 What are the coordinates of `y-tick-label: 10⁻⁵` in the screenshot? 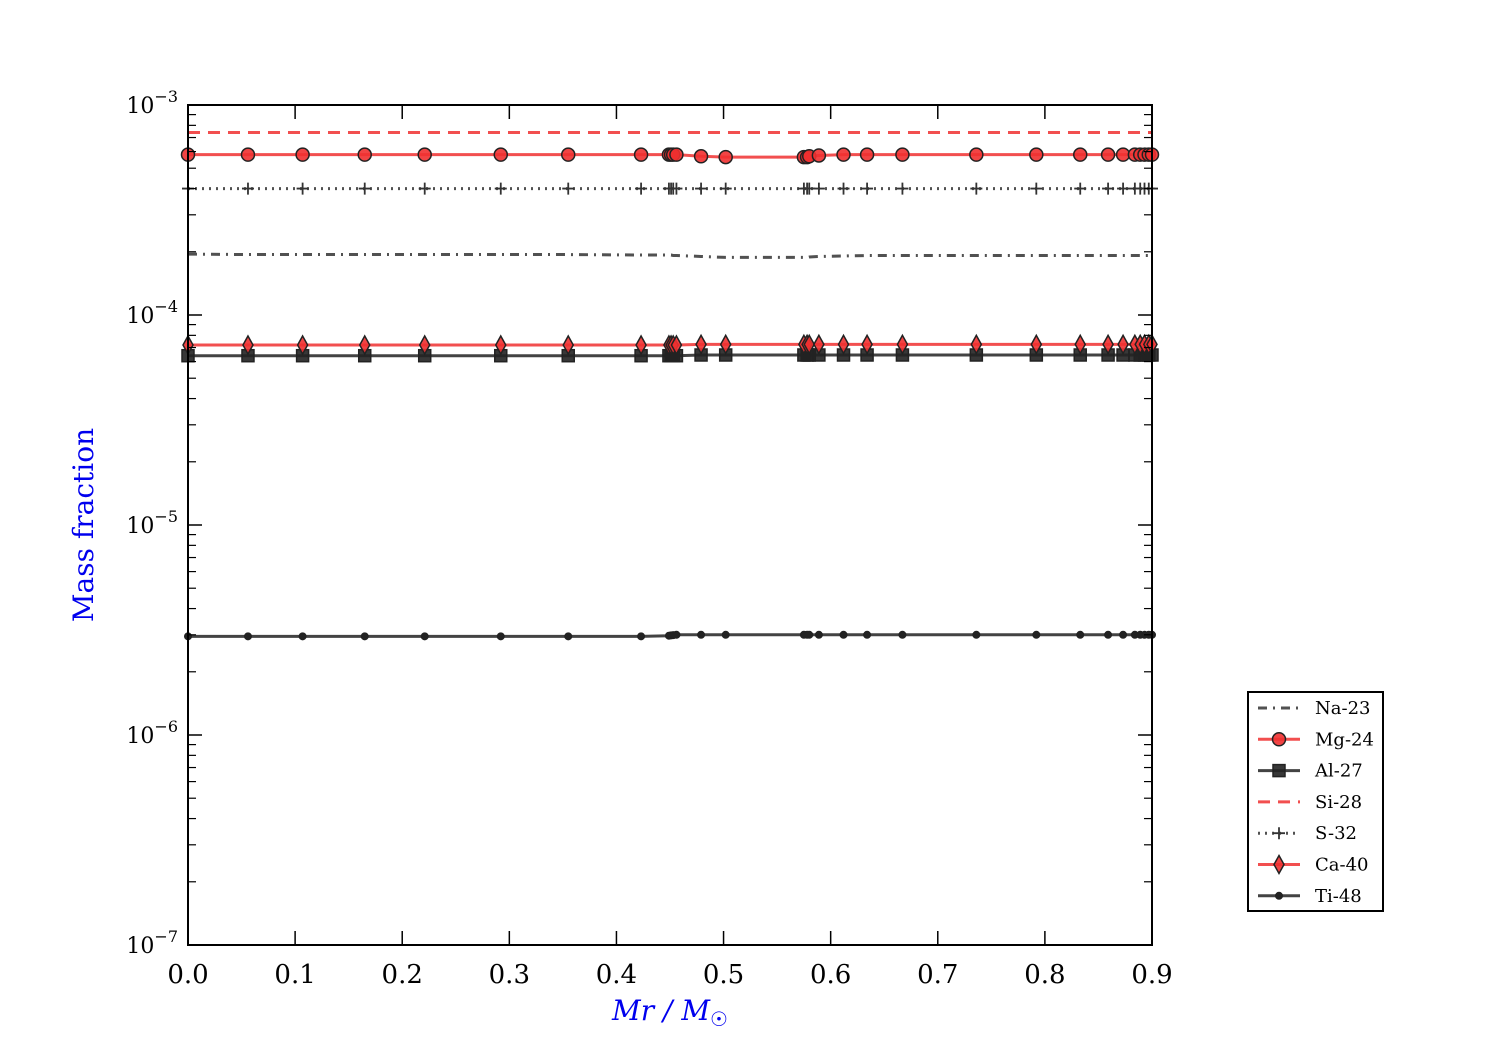 It's located at (152, 523).